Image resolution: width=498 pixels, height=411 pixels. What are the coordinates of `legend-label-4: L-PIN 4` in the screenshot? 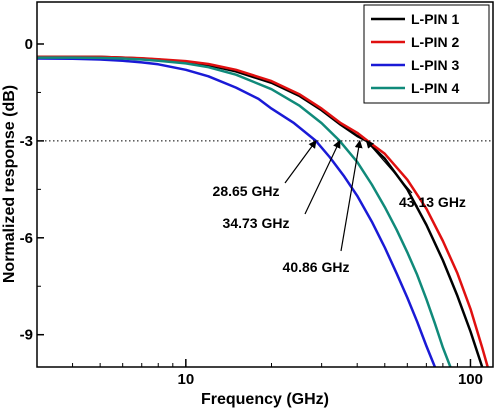 It's located at (435, 88).